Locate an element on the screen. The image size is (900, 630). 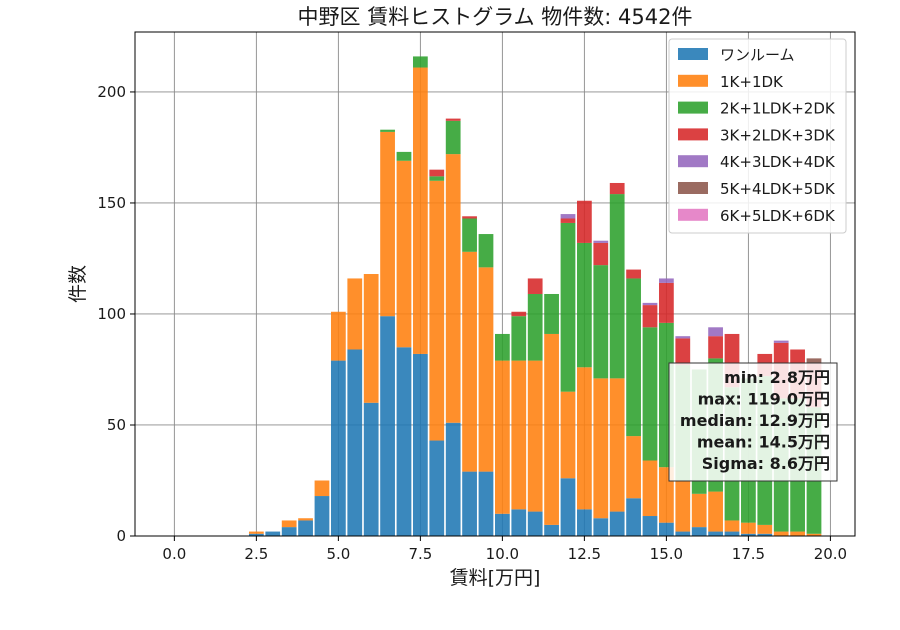
stats-line: median: 12.9万円 is located at coordinates (755, 420).